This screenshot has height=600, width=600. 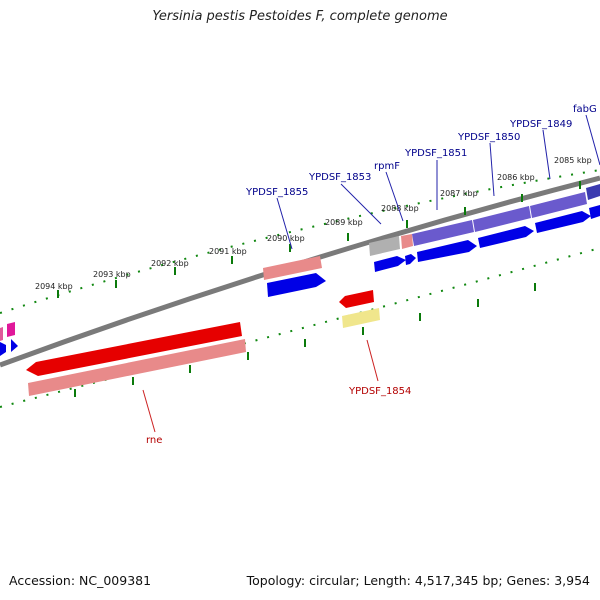 What do you see at coordinates (516, 177) in the screenshot?
I see `kbp-label: 2086 kbp` at bounding box center [516, 177].